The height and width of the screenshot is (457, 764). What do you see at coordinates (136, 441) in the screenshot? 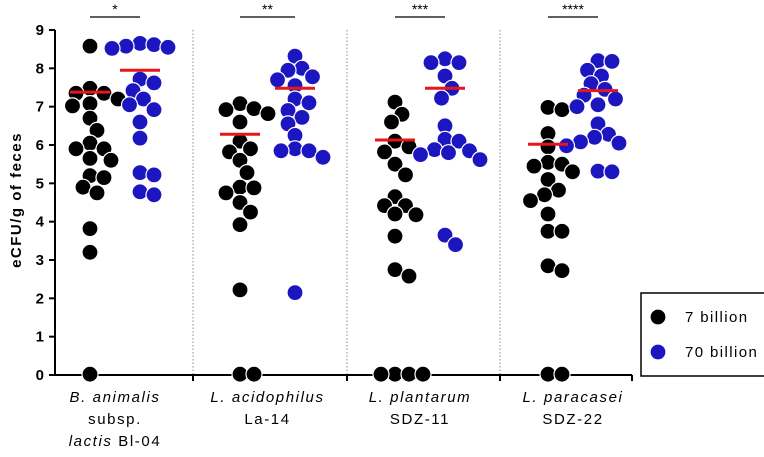
I see `category-label-part: Bl-04` at bounding box center [136, 441].